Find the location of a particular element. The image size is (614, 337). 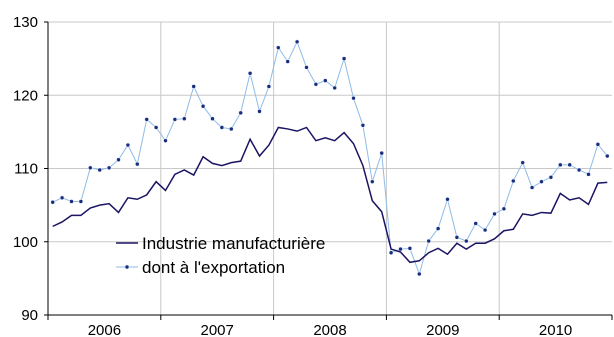

x-tick-label-2008: 2008 is located at coordinates (329, 329).